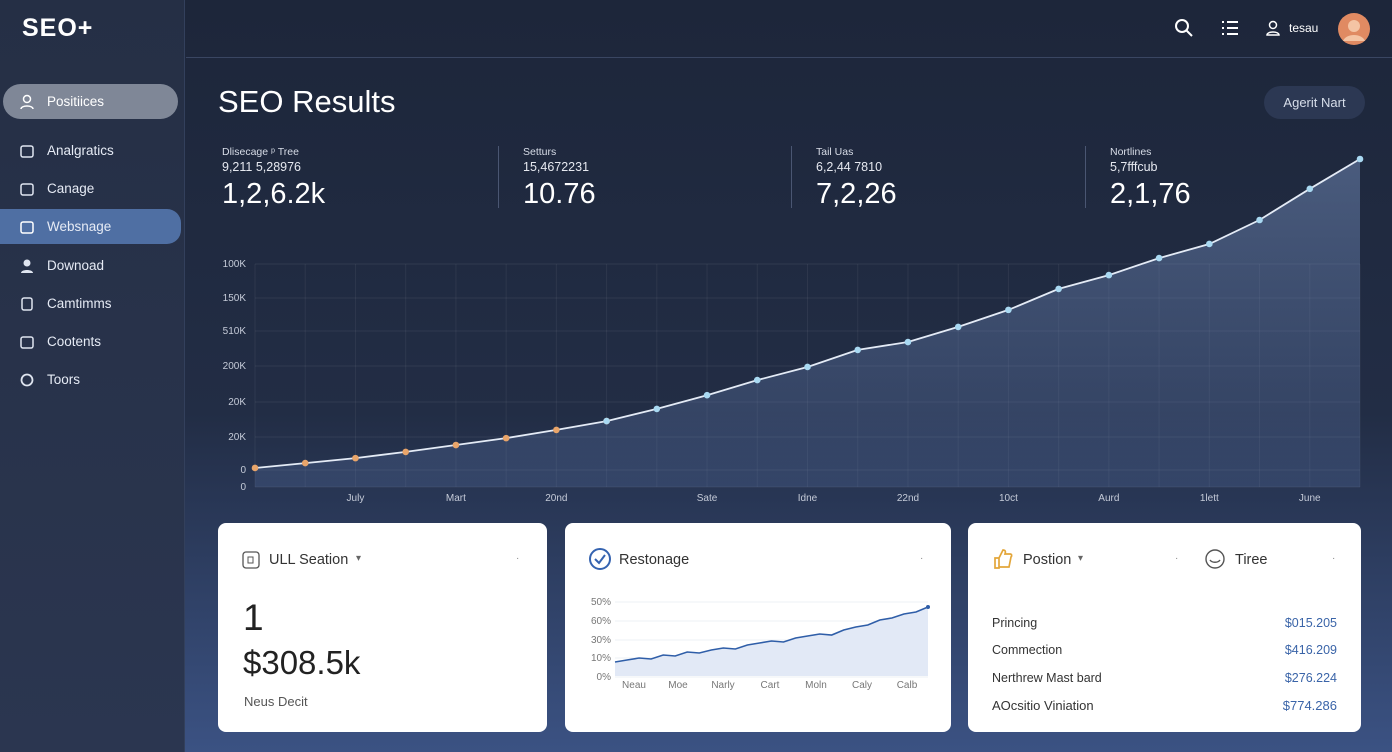  I want to click on stat: Dlisecage ᵖ Tree 9,211 5,28976 1,2,6.2k, so click(262, 178).